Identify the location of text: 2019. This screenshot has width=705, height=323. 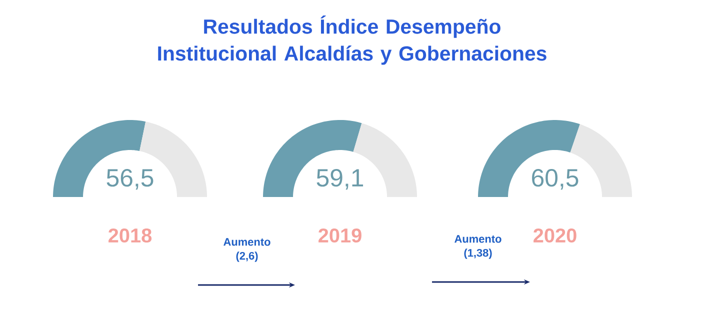
(340, 235).